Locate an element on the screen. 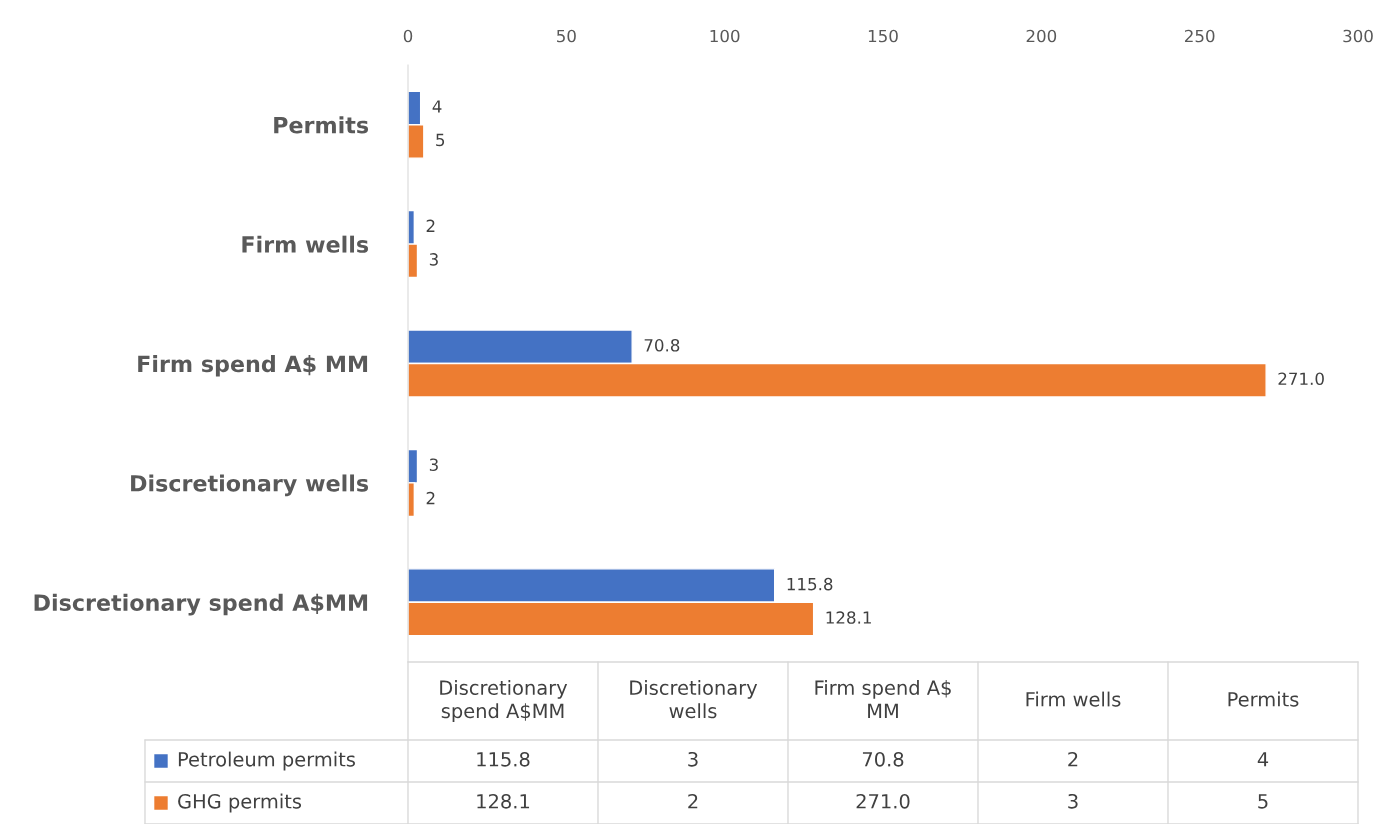 This screenshot has height=824, width=1379. data-label: 128.1 is located at coordinates (848, 617).